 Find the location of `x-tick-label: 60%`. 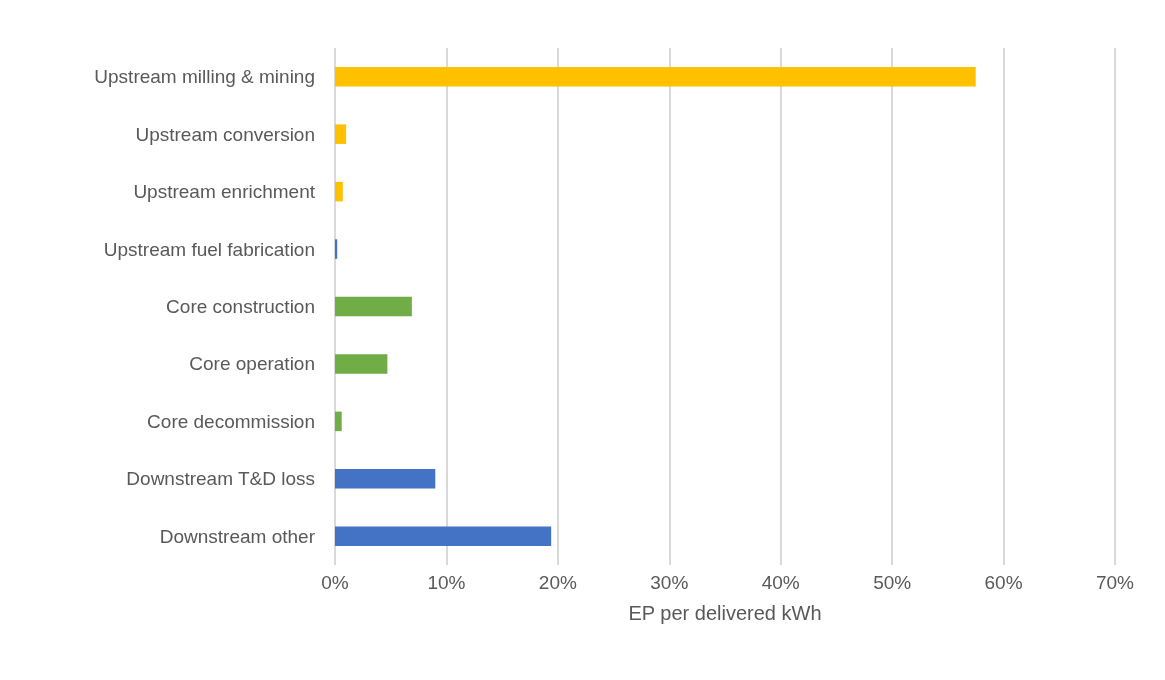

x-tick-label: 60% is located at coordinates (1003, 582).